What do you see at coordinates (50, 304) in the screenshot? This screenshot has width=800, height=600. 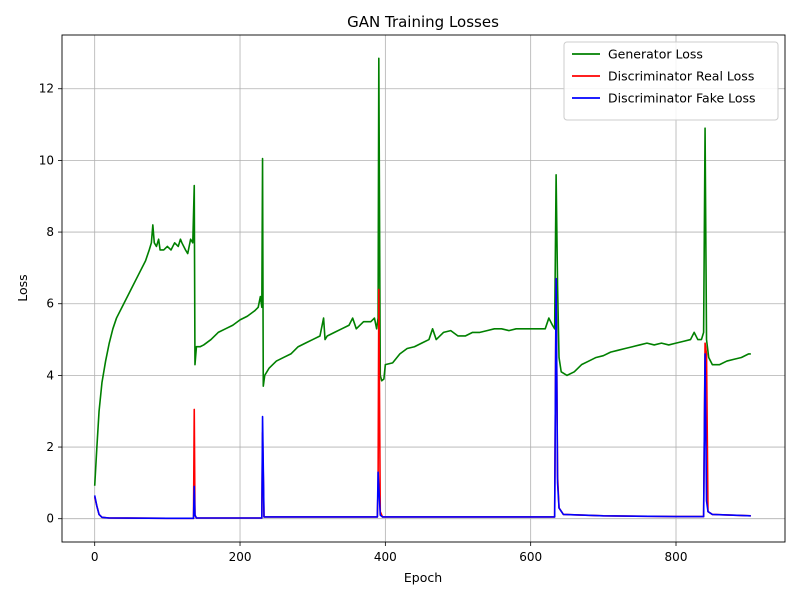 I see `y-tick-label: 6` at bounding box center [50, 304].